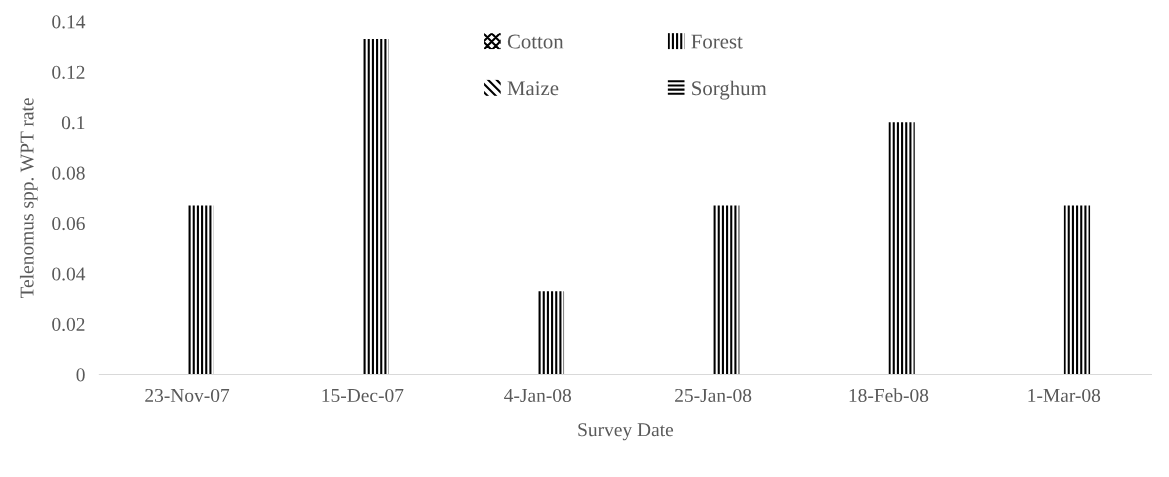 Image resolution: width=1169 pixels, height=477 pixels. What do you see at coordinates (889, 395) in the screenshot?
I see `x-tick-label: 18-Feb-08` at bounding box center [889, 395].